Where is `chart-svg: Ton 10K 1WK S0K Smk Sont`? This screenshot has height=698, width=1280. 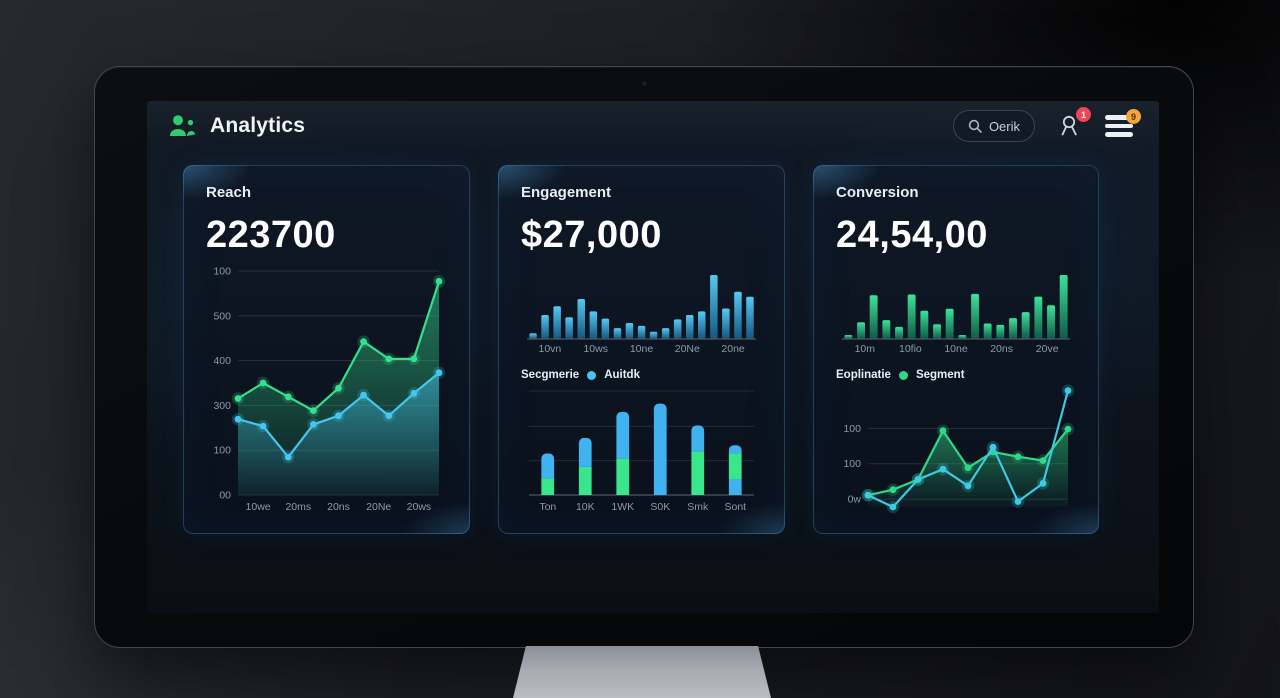 chart-svg: Ton 10K 1WK S0K Smk Sont is located at coordinates (641, 451).